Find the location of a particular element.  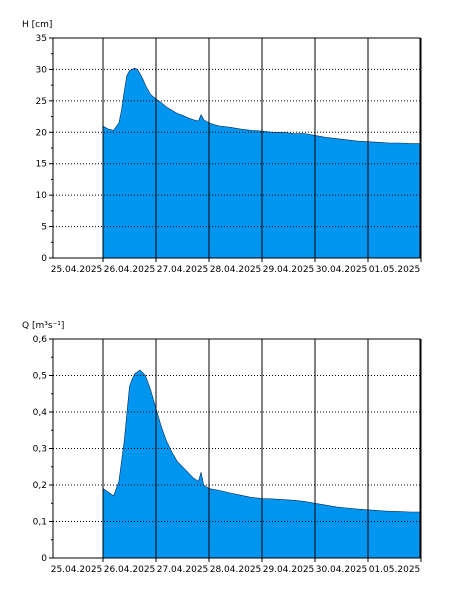

y-tick-label: 15 is located at coordinates (41, 165).